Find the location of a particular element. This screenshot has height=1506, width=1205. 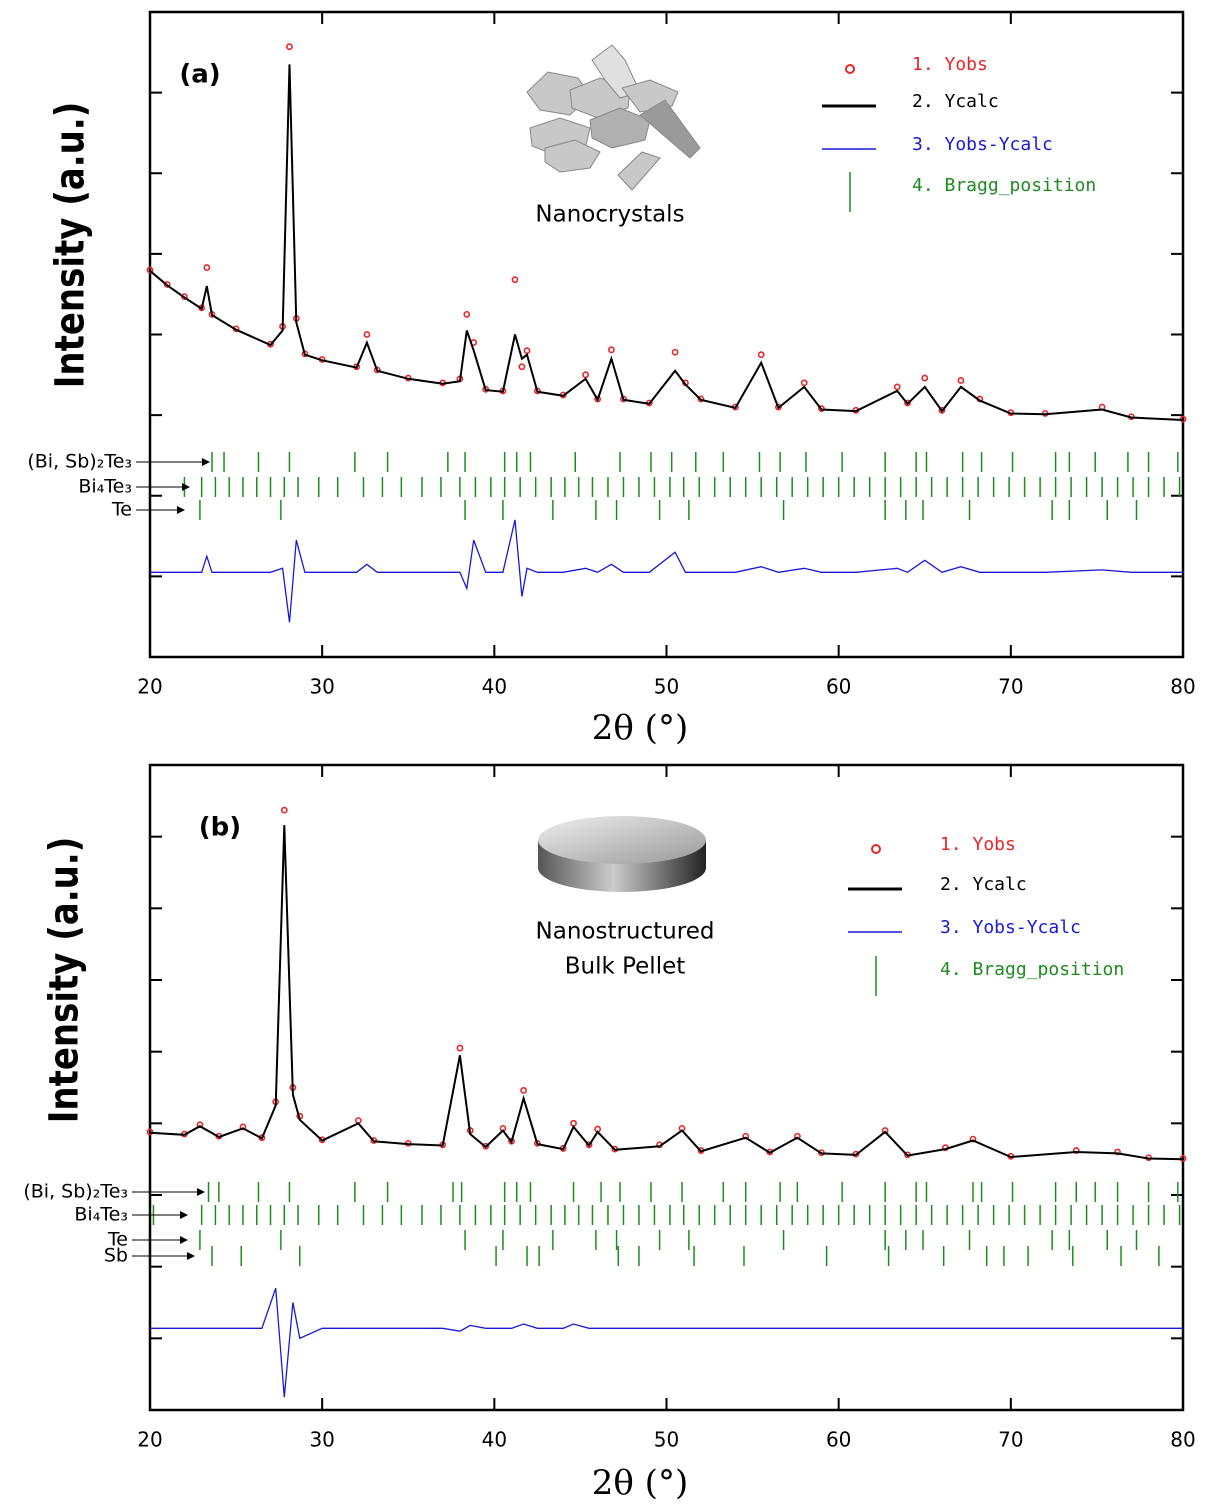

nanocrystal-icon is located at coordinates (613, 117).